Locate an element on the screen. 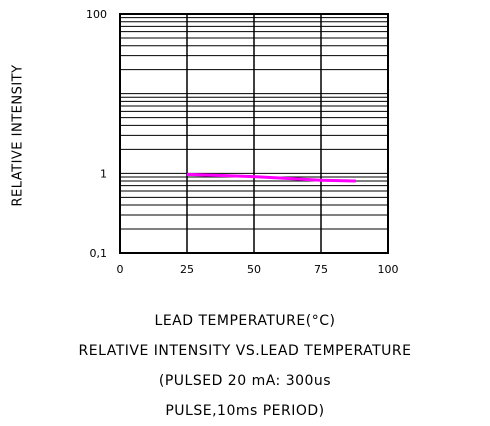 This screenshot has width=490, height=426. x-tick-label: 25 is located at coordinates (187, 269).